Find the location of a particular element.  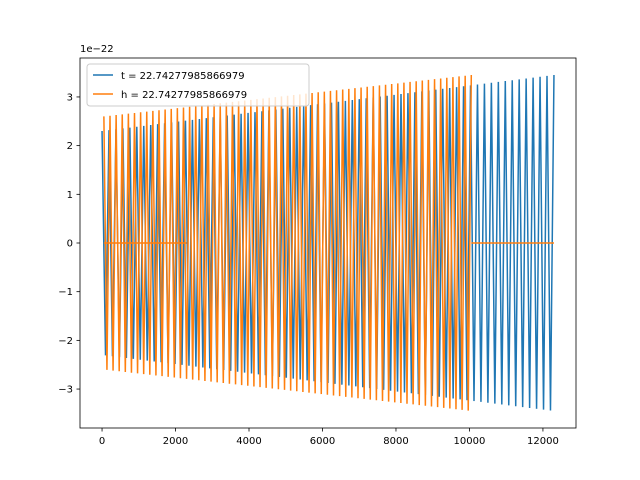

y-tick-label: 3 is located at coordinates (70, 97).